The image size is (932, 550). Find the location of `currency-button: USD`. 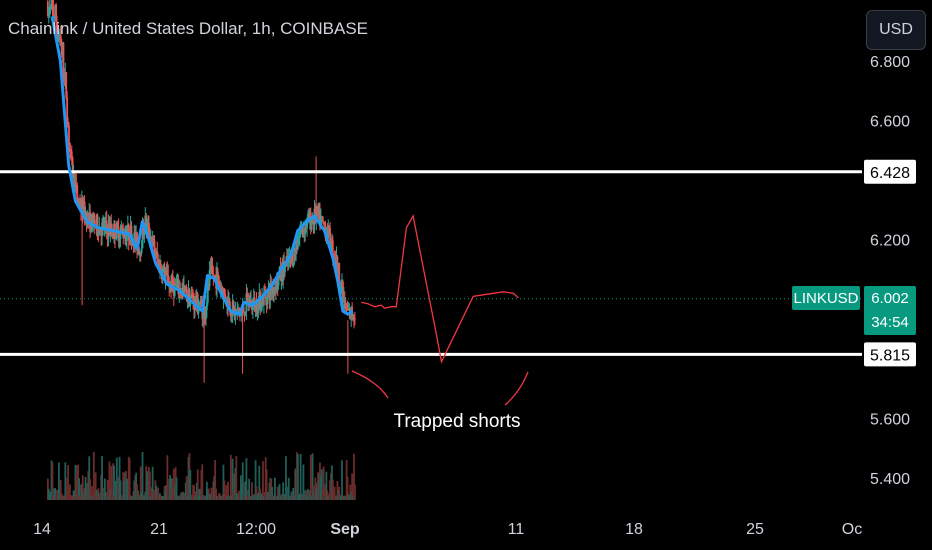

currency-button: USD is located at coordinates (896, 30).